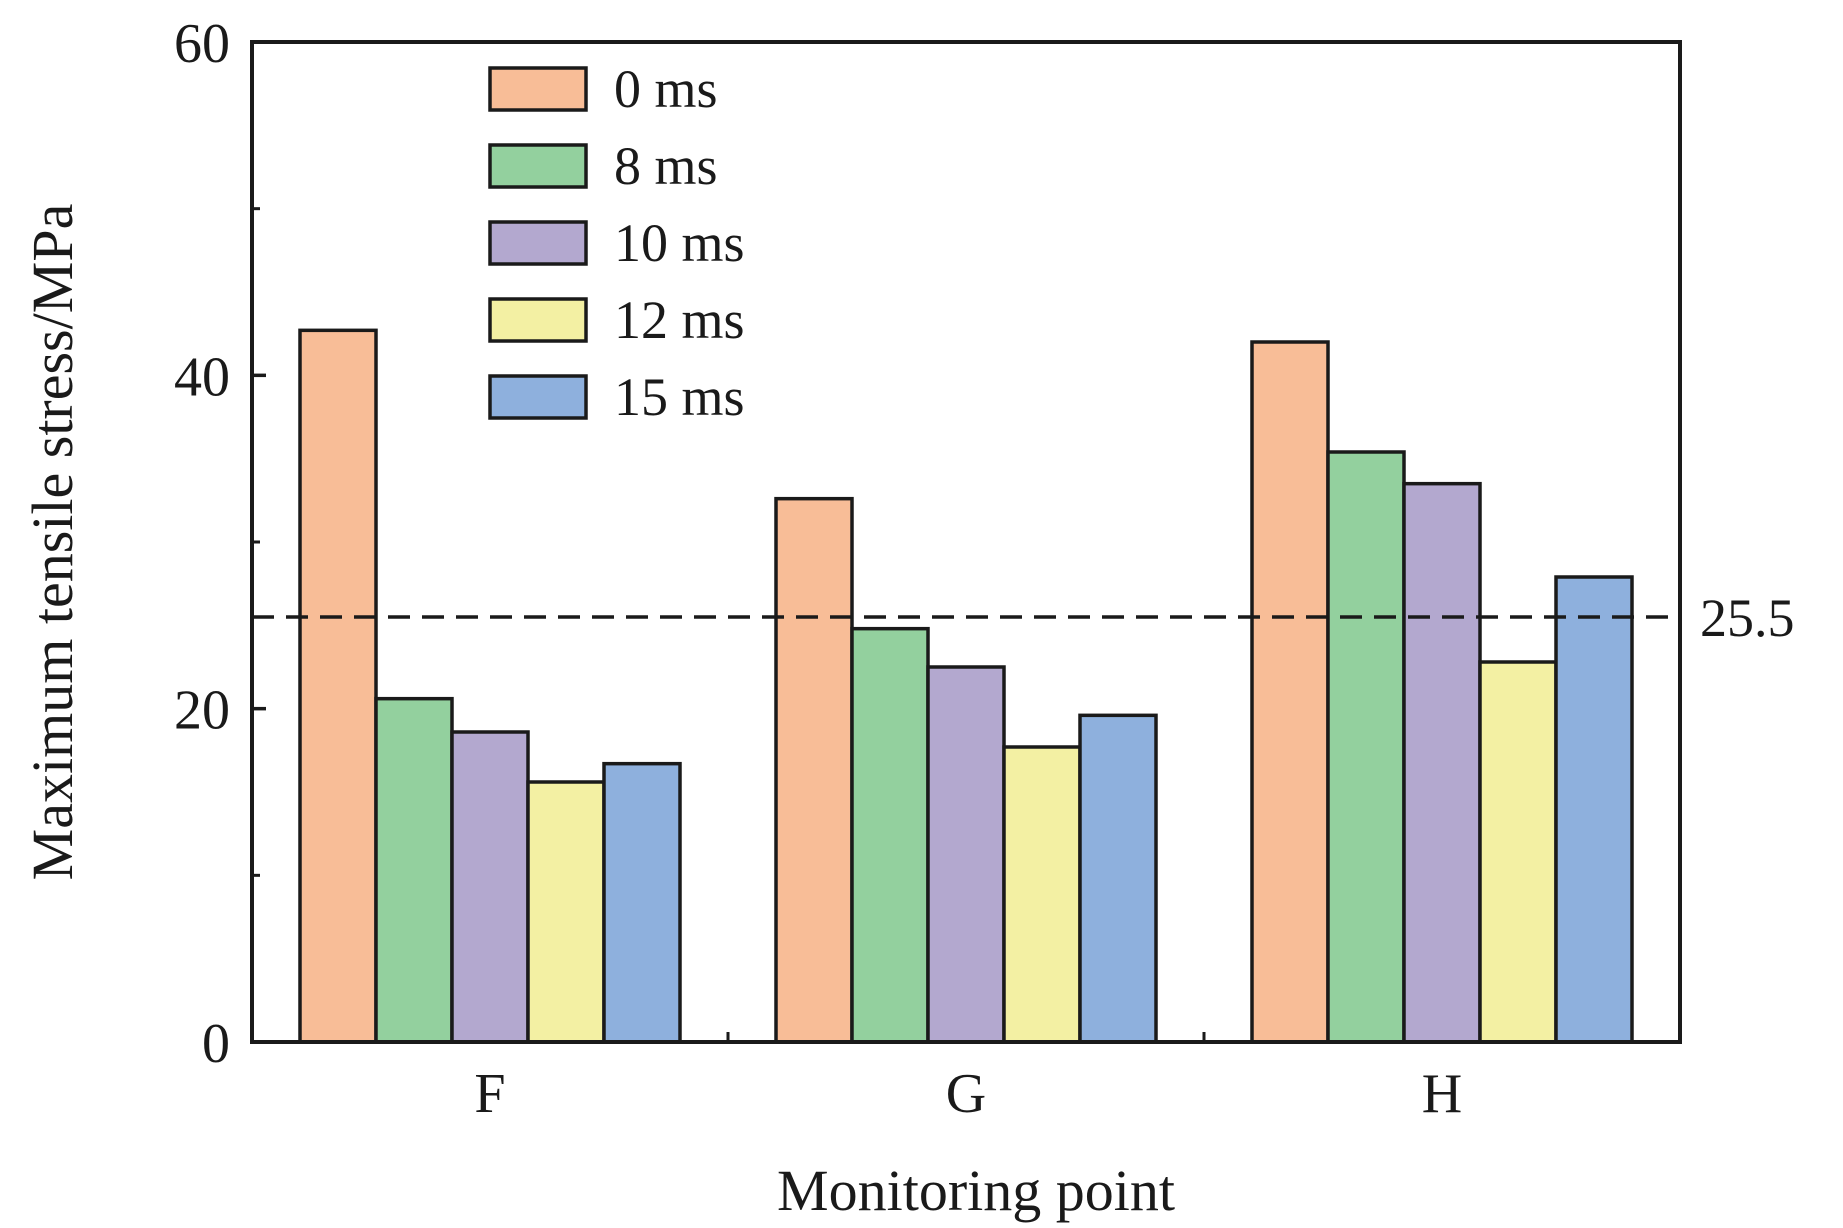 This screenshot has height=1228, width=1843. Describe the element at coordinates (976, 1190) in the screenshot. I see `x-axis-title: Monitoring point` at that location.